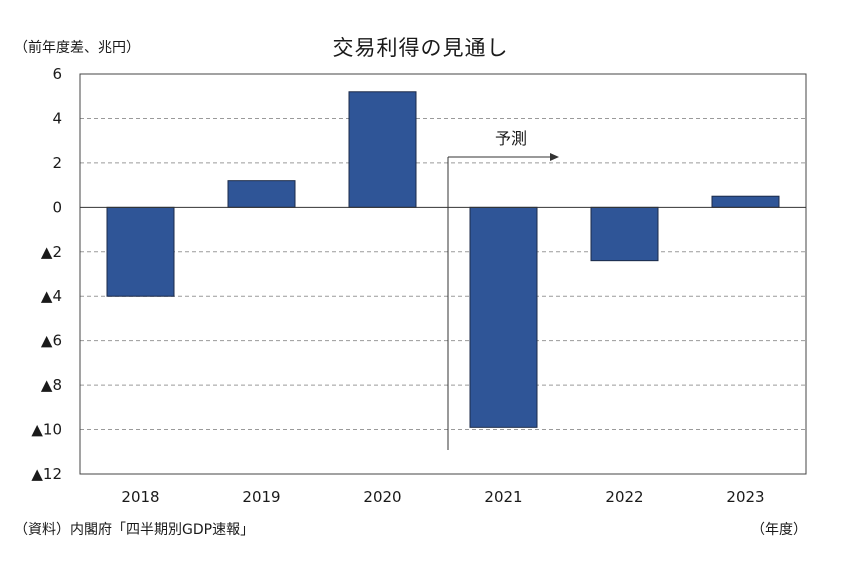 Image resolution: width=841 pixels, height=577 pixels. Describe the element at coordinates (745, 497) in the screenshot. I see `x-tick-label: 2023` at that location.